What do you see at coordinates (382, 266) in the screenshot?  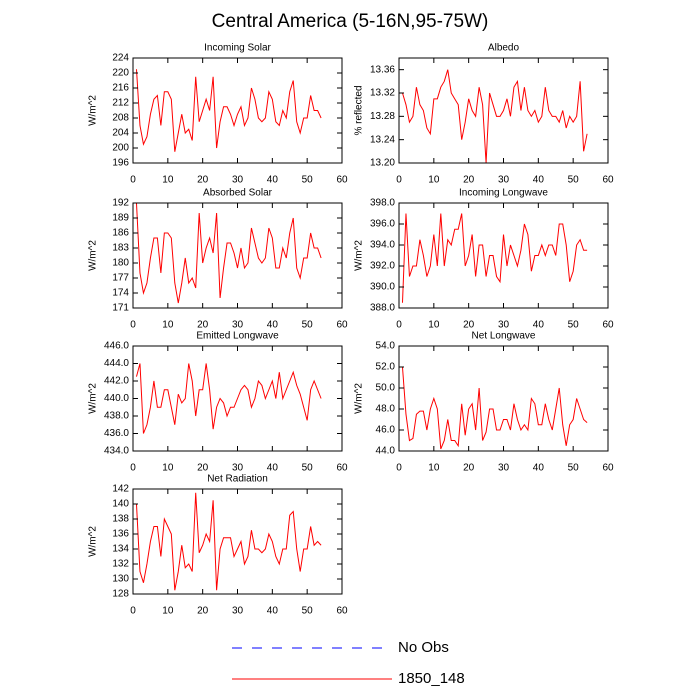 I see `y-tick-label: 392.0` at bounding box center [382, 266].